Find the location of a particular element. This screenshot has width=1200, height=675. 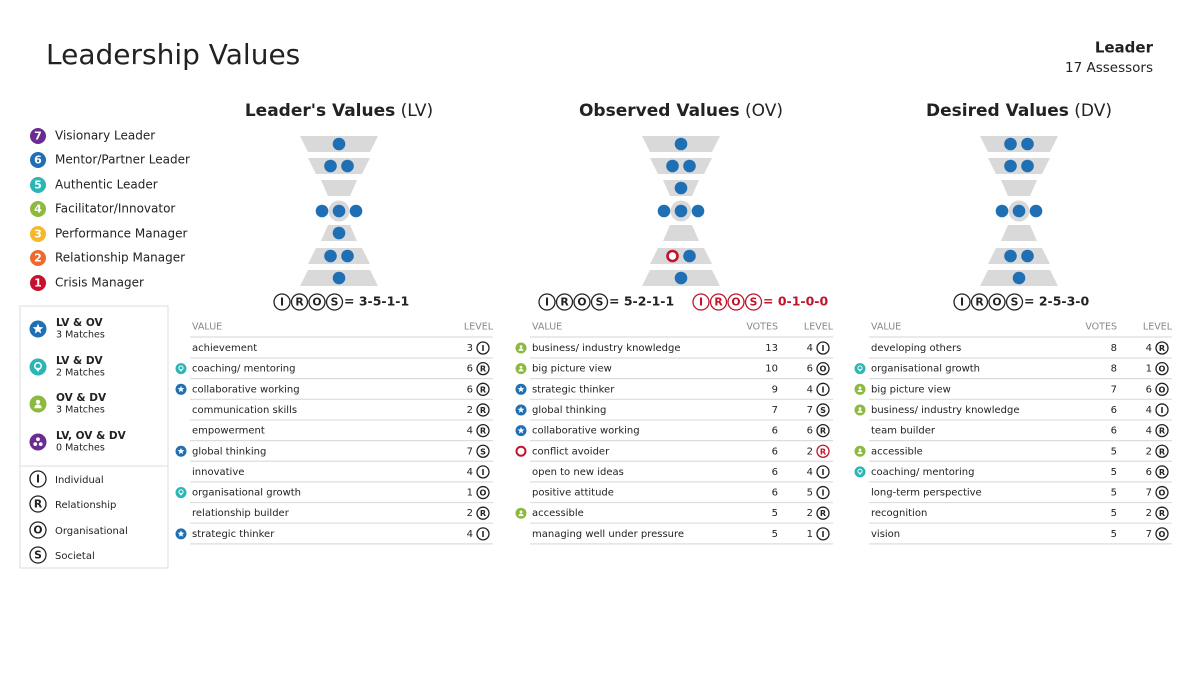

iros-label: Societal is located at coordinates (75, 556).